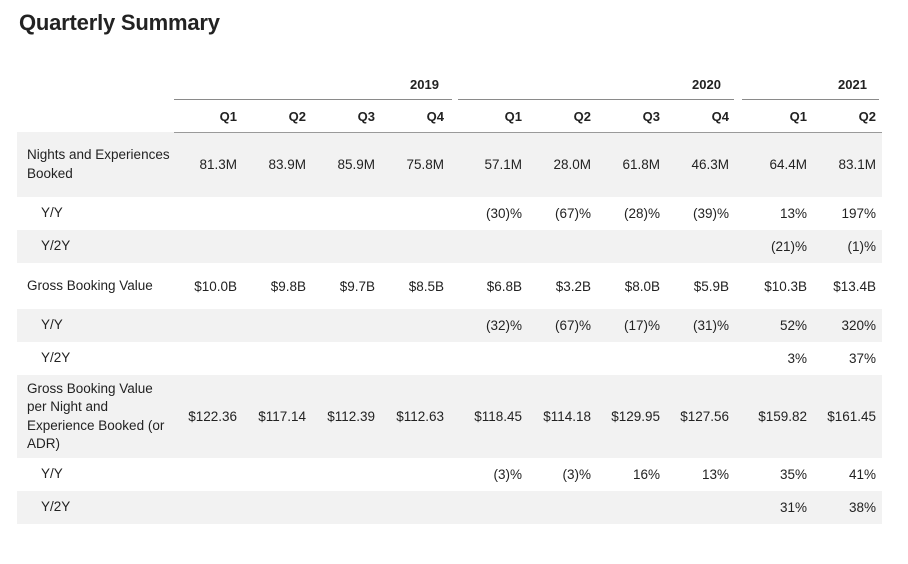  Describe the element at coordinates (706, 84) in the screenshot. I see `year-2020-header: 2020` at that location.